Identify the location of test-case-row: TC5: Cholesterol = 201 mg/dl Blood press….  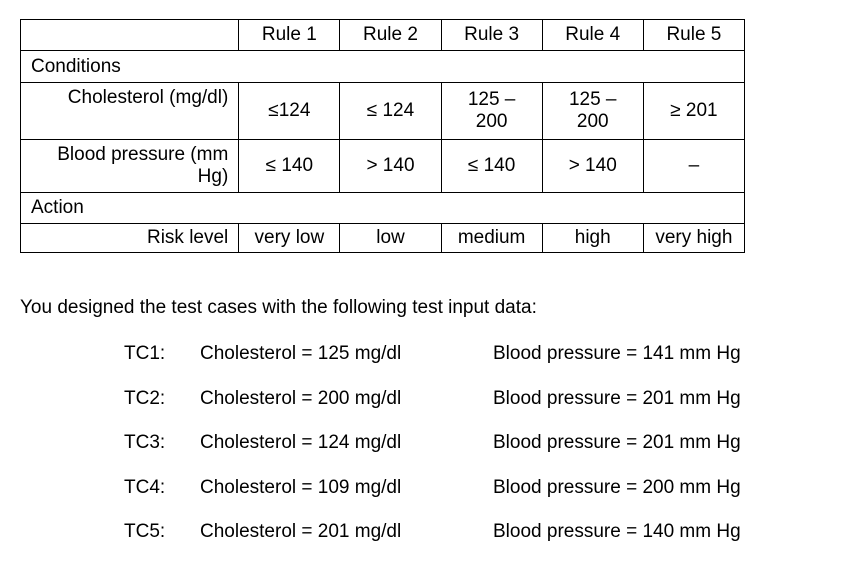
(424, 533).